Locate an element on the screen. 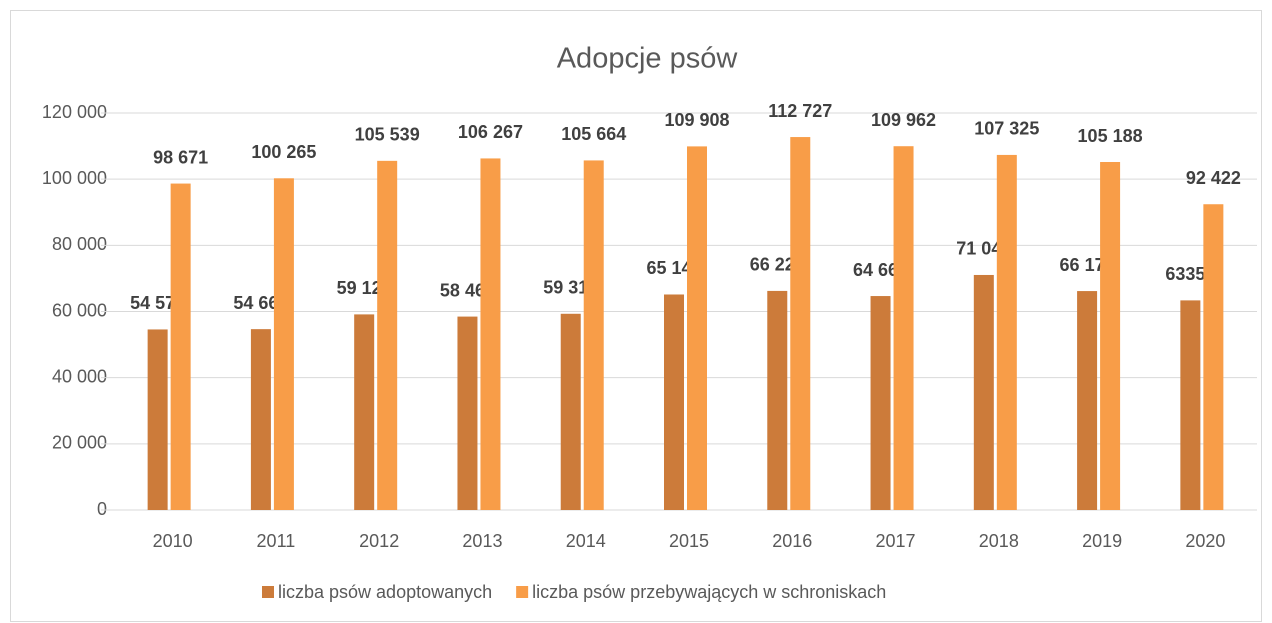 Image resolution: width=1272 pixels, height=623 pixels. x-tick-label: 2011 is located at coordinates (276, 541).